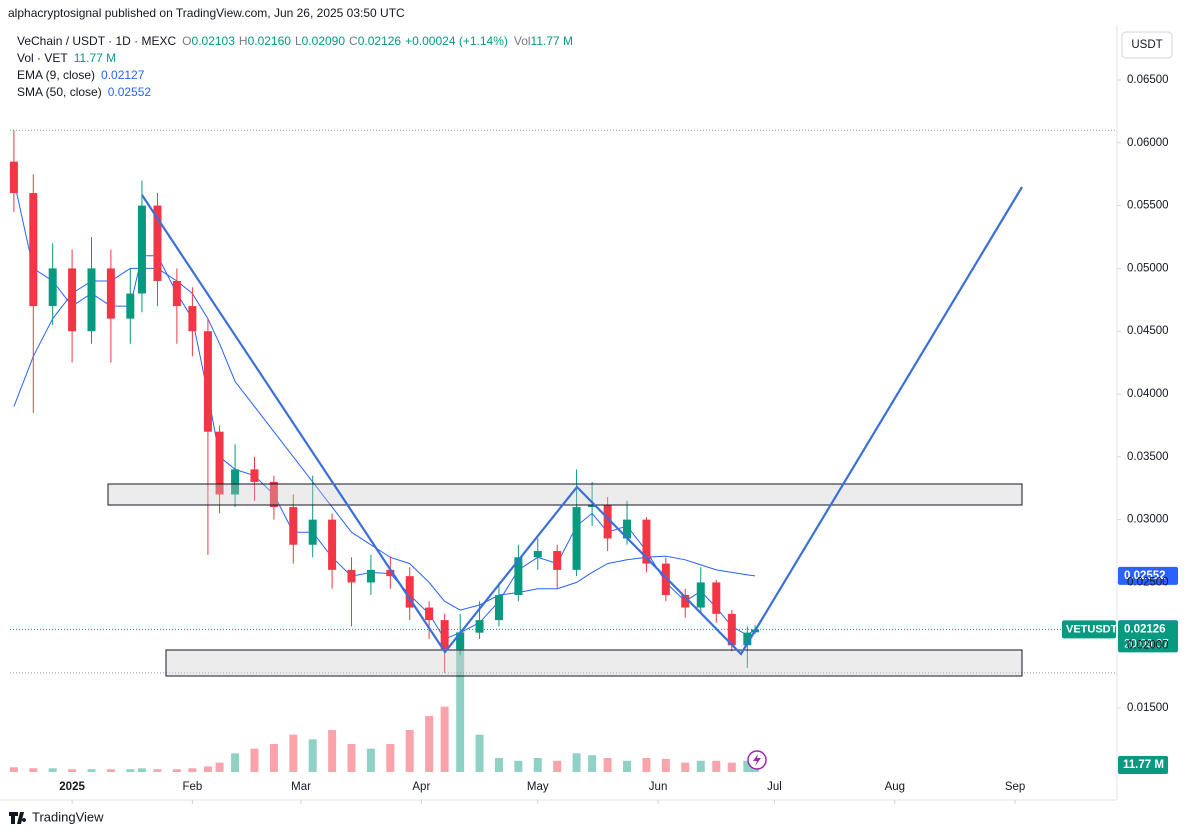  Describe the element at coordinates (214, 41) in the screenshot. I see `ohlc-value: 0.02103` at that location.